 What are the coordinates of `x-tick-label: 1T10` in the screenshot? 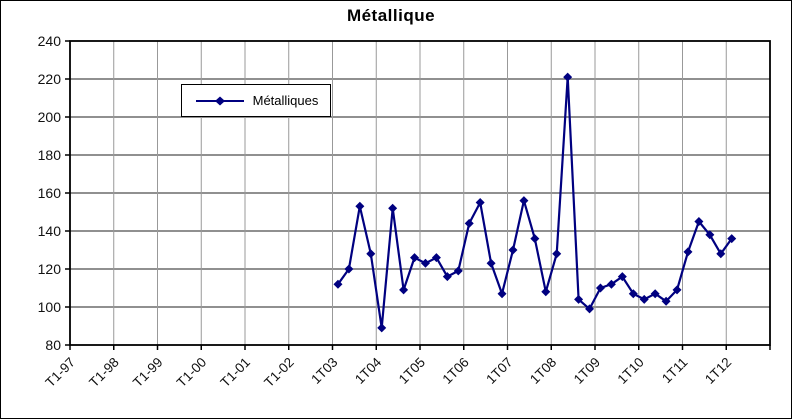 It's located at (630, 371).